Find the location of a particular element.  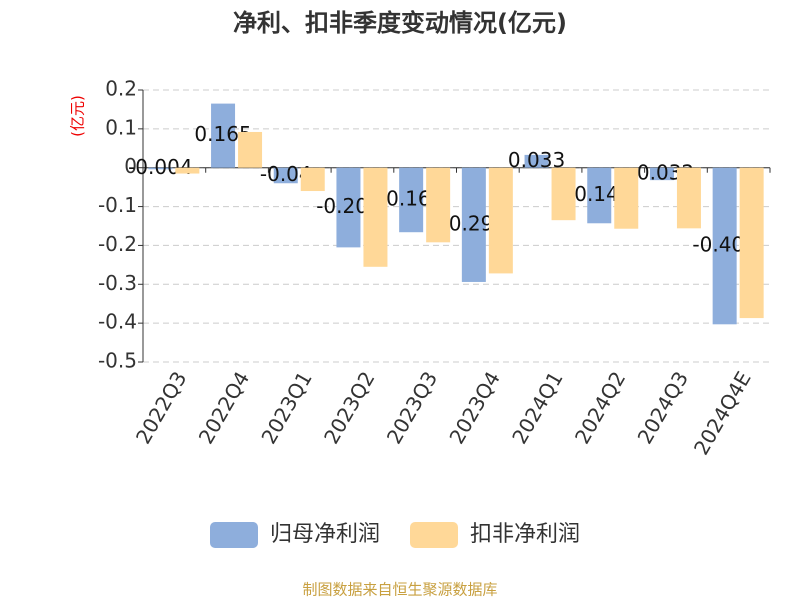

y-tick-label: 0.1 is located at coordinates (121, 127).